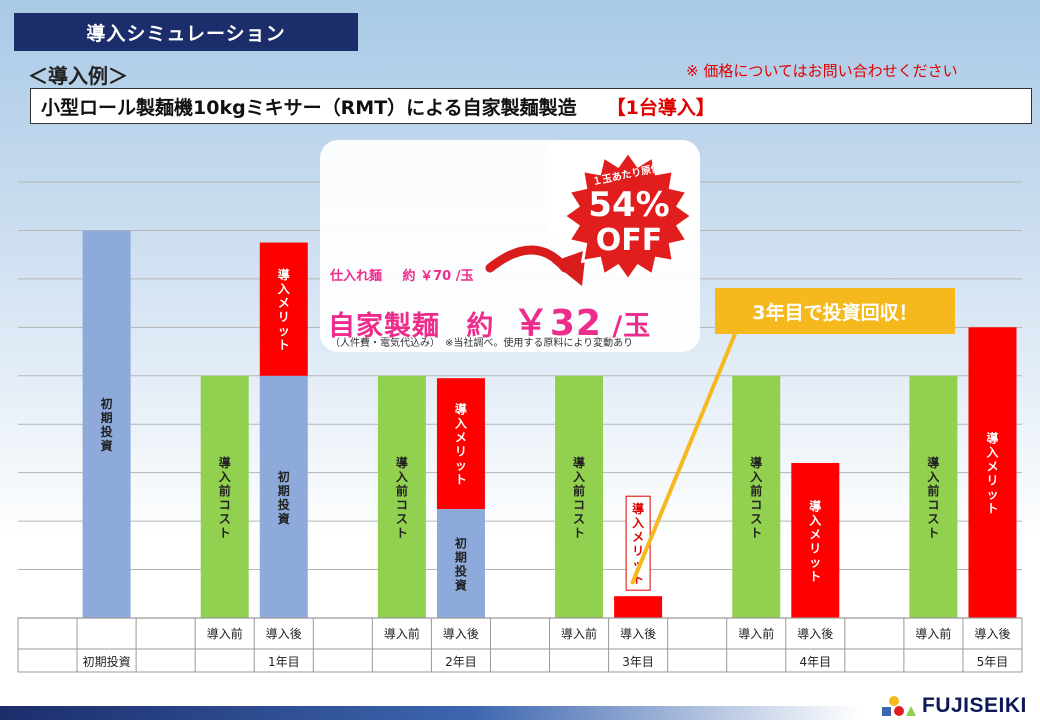  What do you see at coordinates (520, 645) in the screenshot?
I see `category-table` at bounding box center [520, 645].